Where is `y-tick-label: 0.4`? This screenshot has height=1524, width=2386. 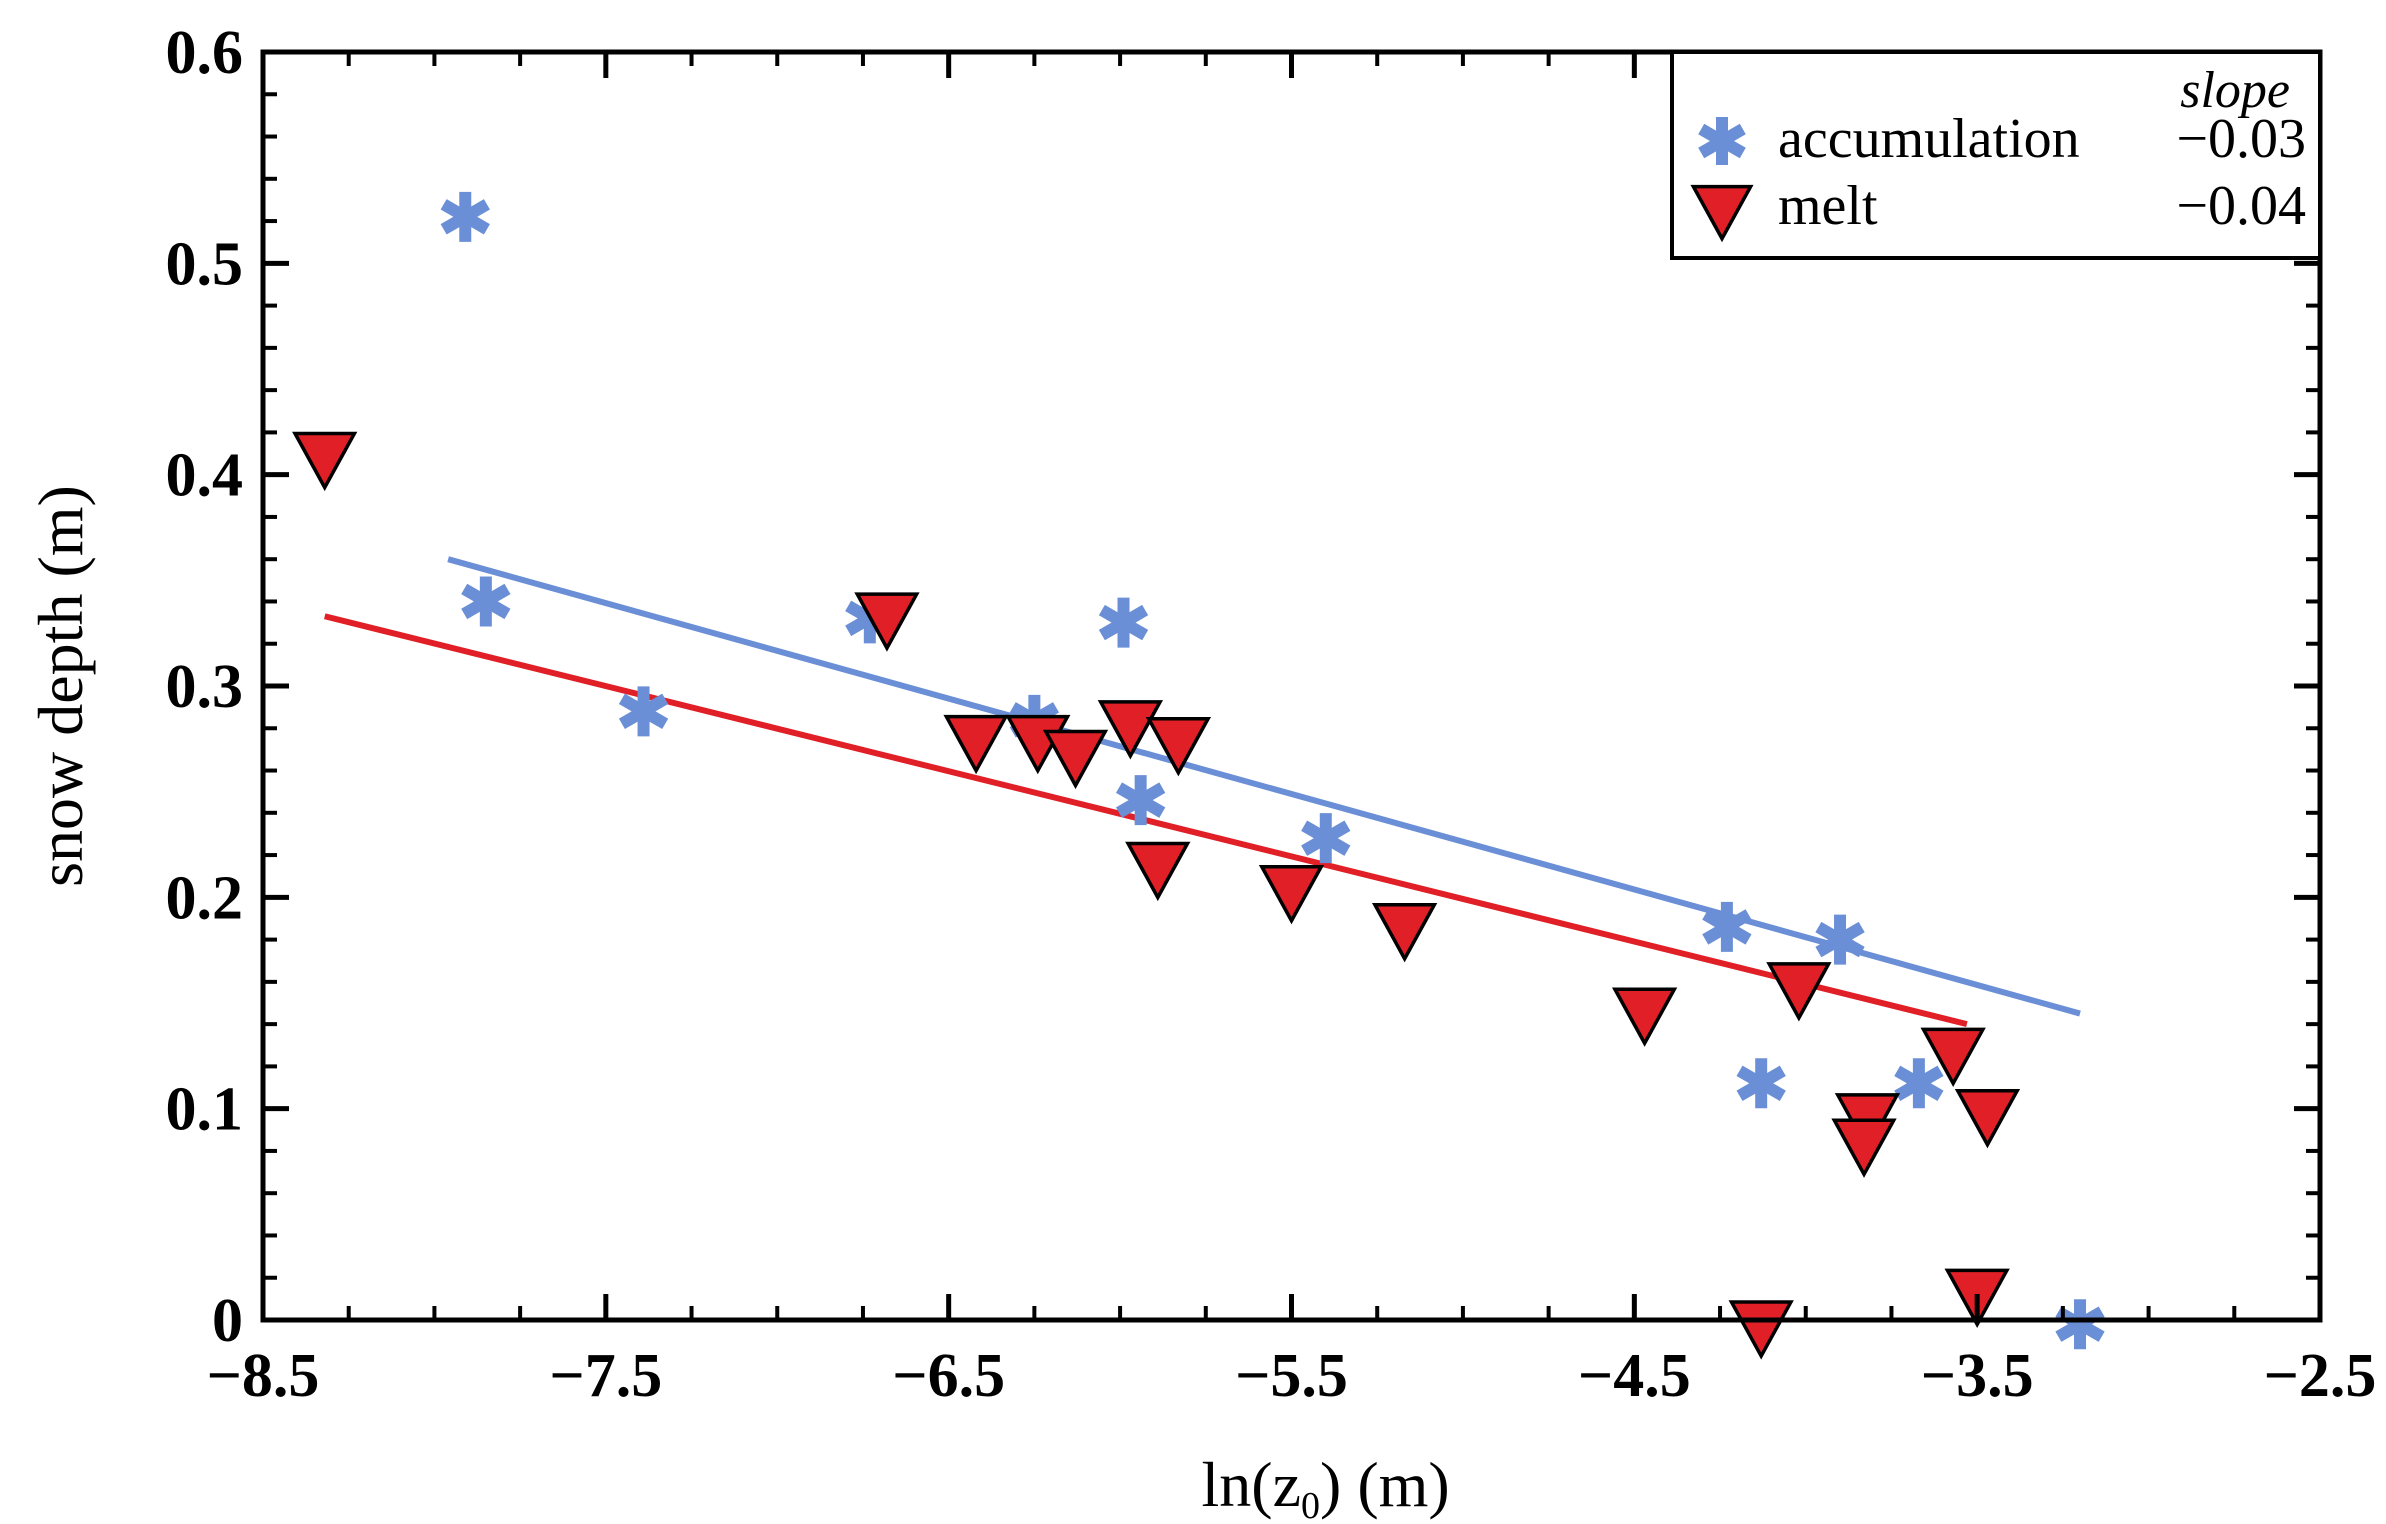 y-tick-label: 0.4 is located at coordinates (205, 476).